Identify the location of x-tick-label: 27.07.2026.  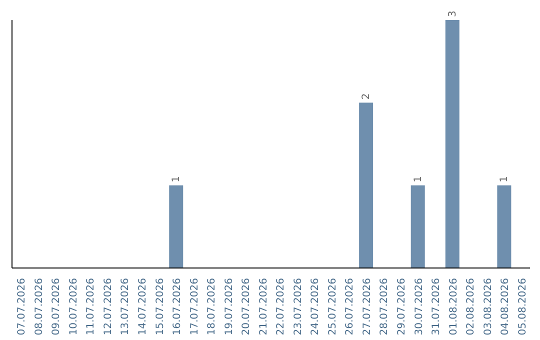
(367, 307).